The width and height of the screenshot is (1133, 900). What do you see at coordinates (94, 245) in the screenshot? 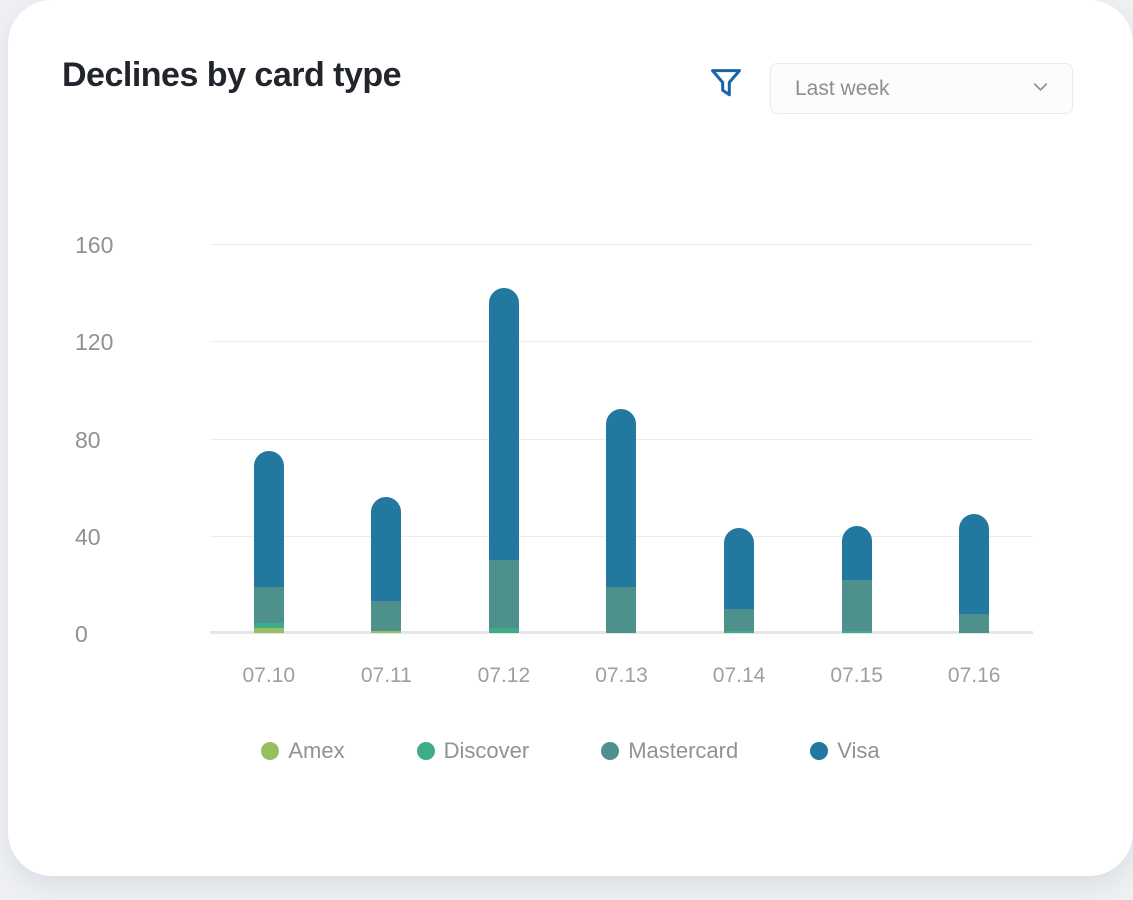
I see `y-tick-label-160: 160` at bounding box center [94, 245].